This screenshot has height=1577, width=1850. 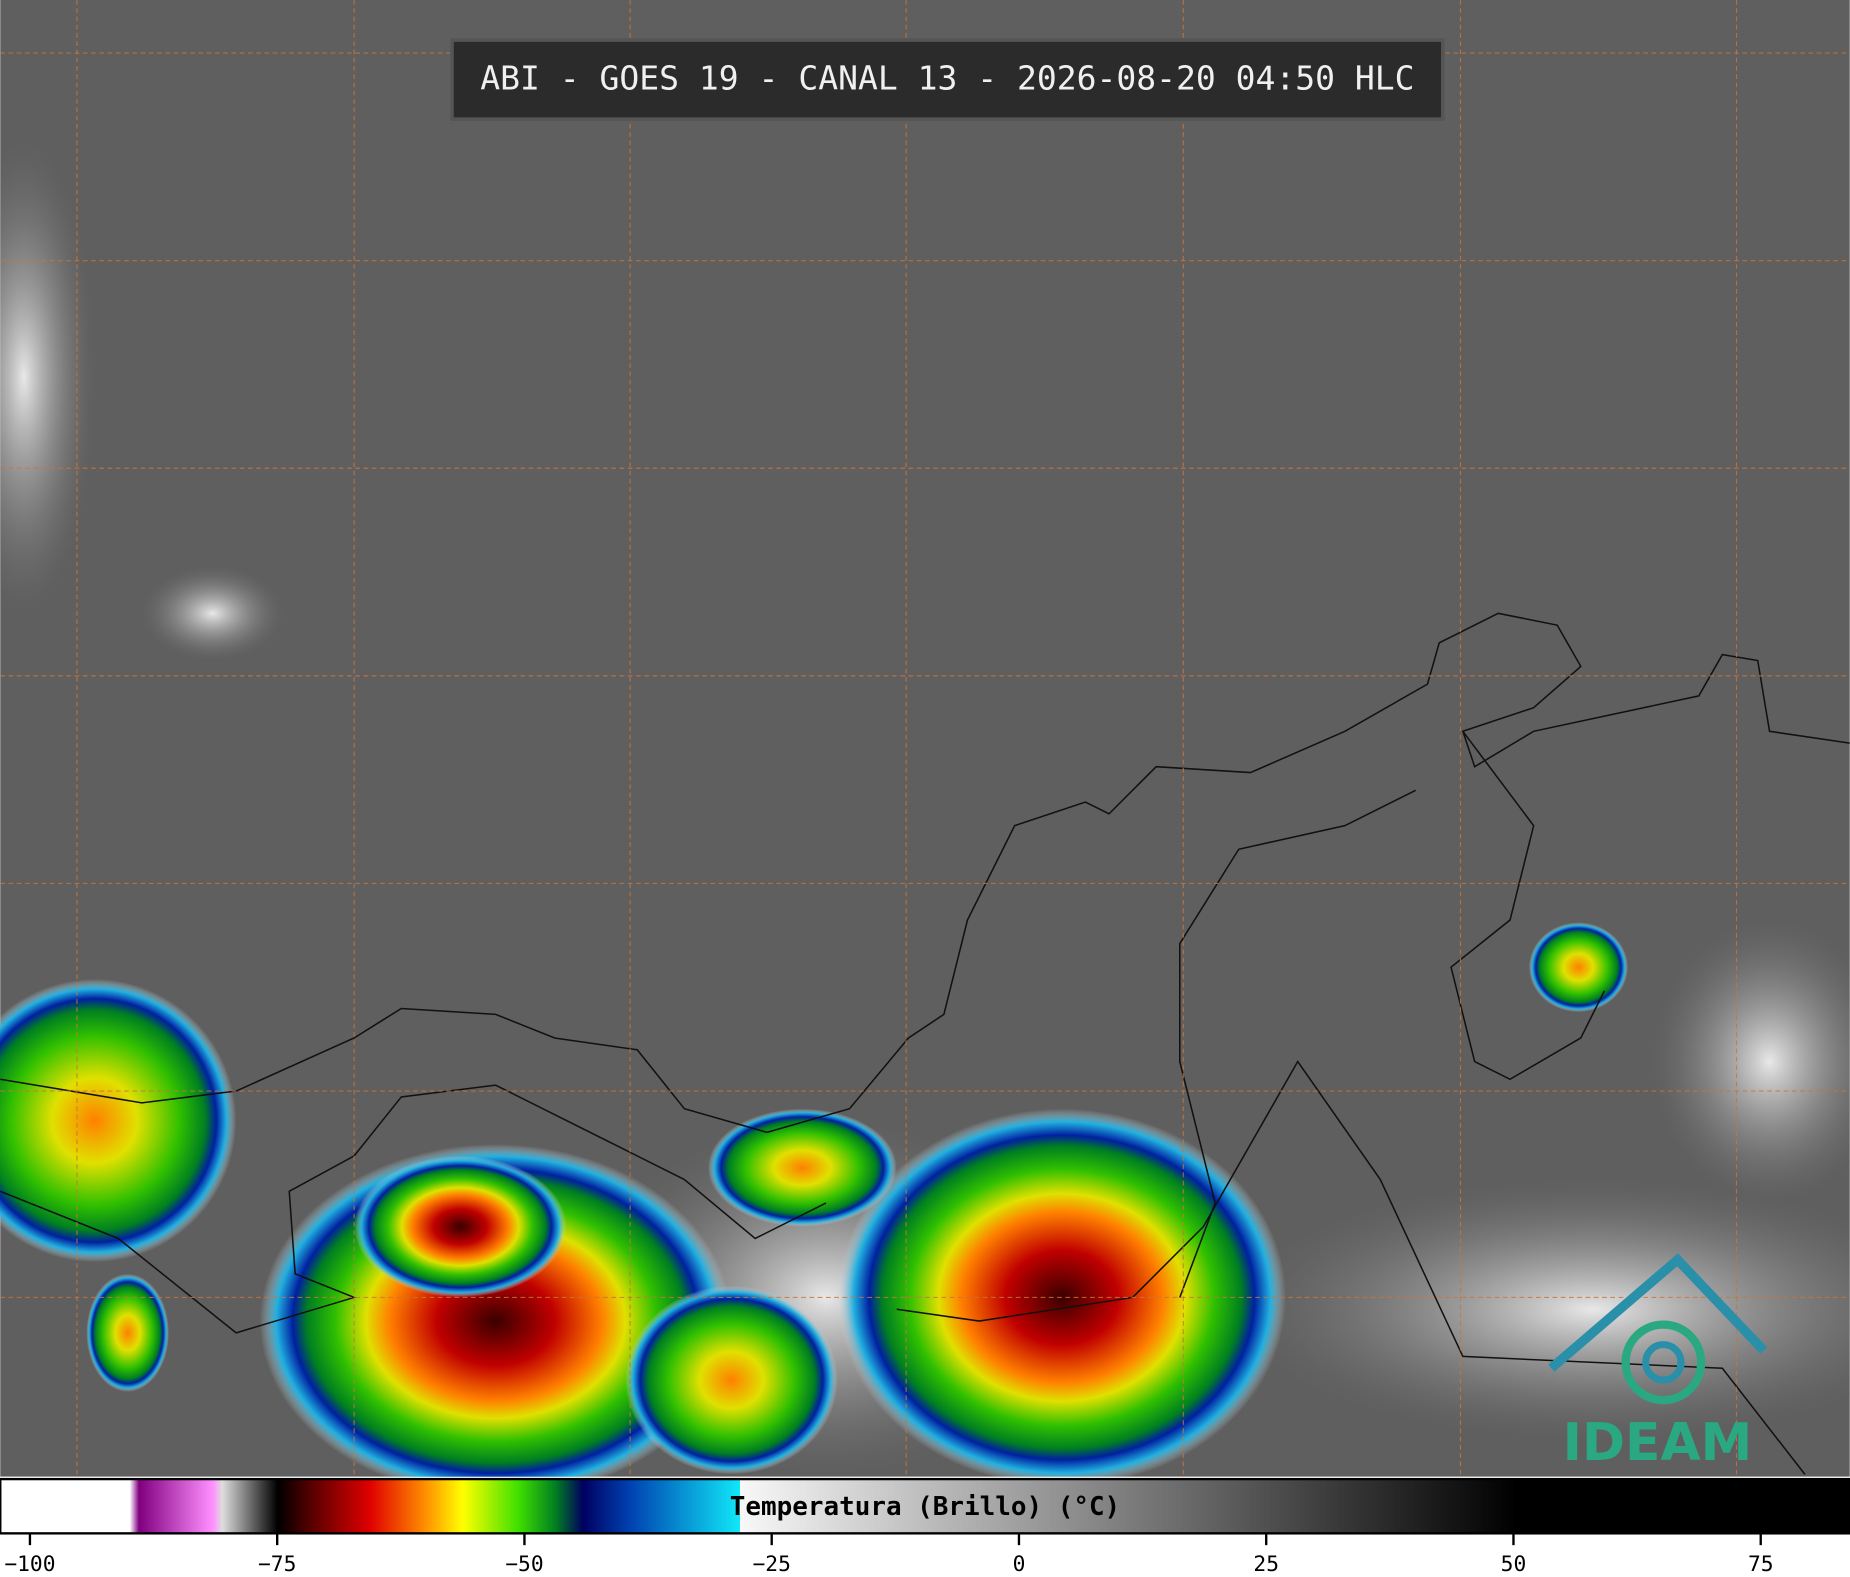 What do you see at coordinates (29, 1564) in the screenshot?
I see `tick-label: −100` at bounding box center [29, 1564].